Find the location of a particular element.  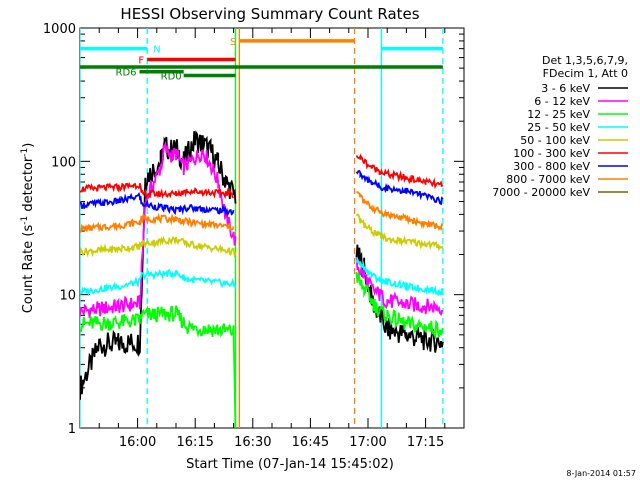

y-axis-label: Count Rate (s-1 detector-1) is located at coordinates (28, 228).